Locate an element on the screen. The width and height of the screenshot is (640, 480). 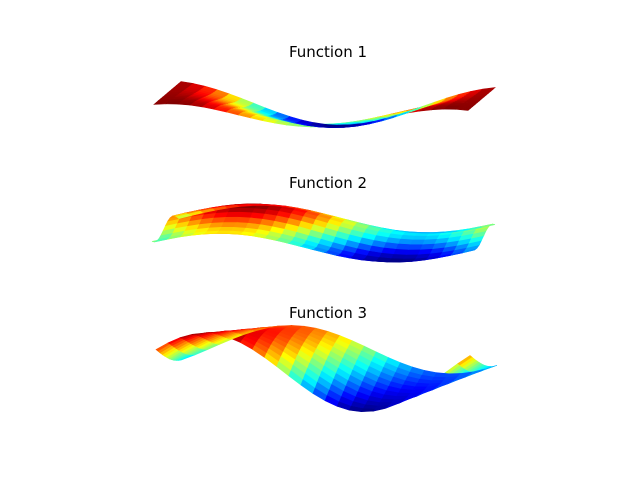
chart-title-3: Function 3 is located at coordinates (328, 313).